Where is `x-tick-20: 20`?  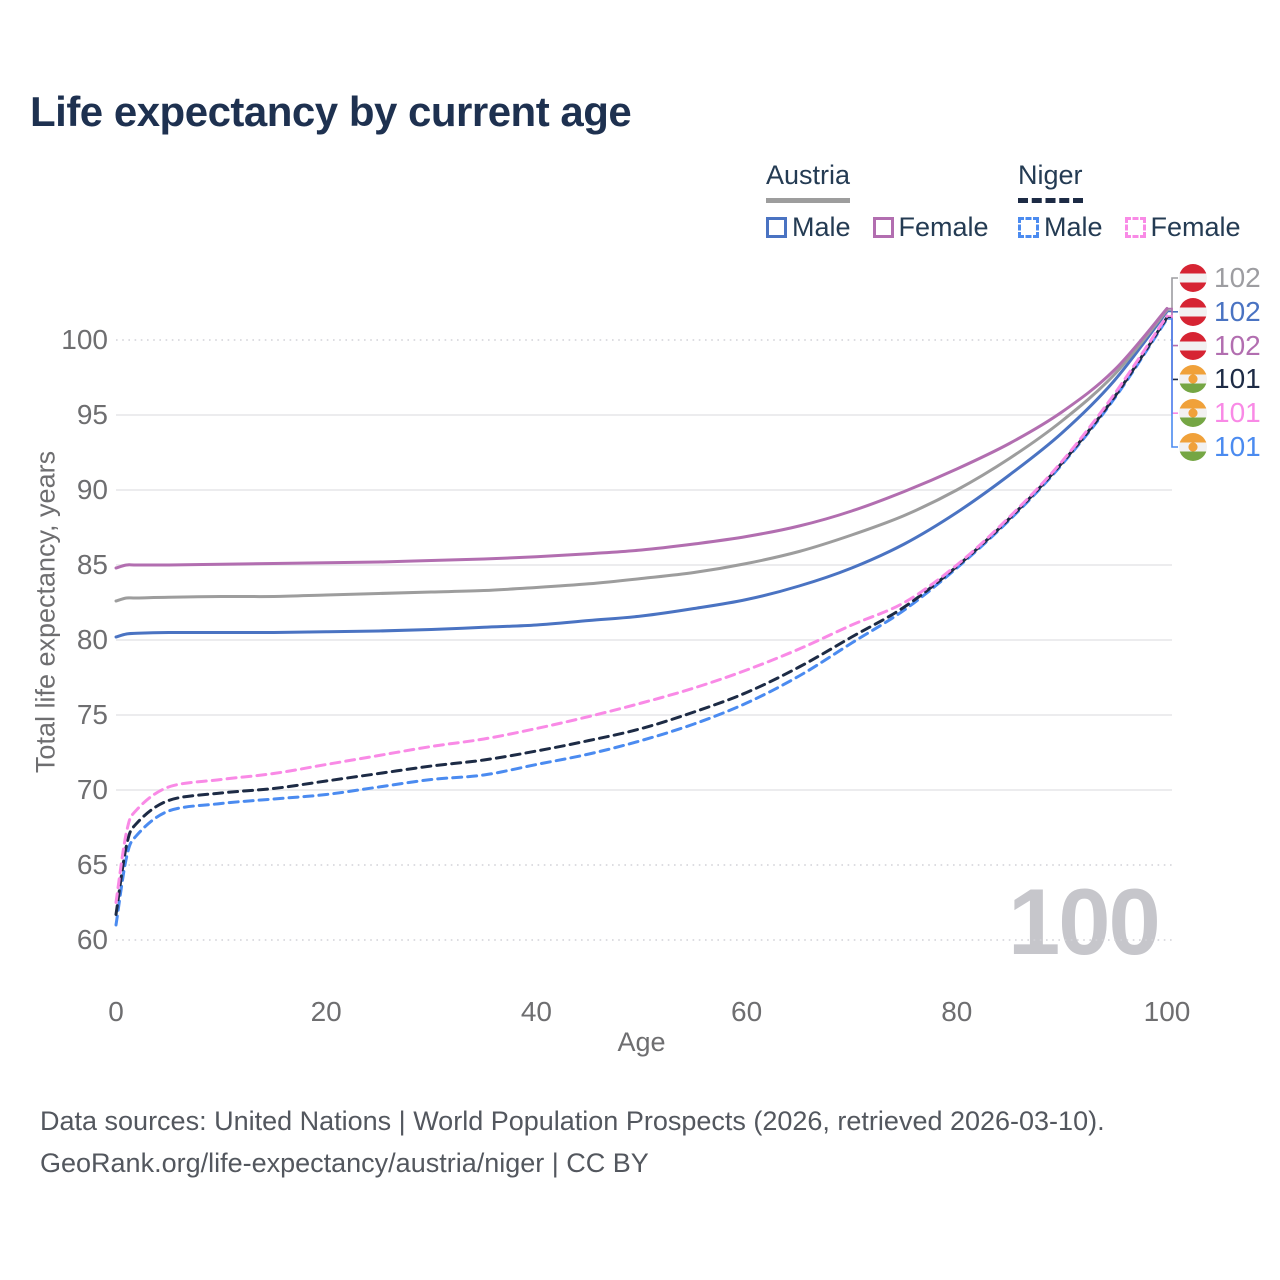
x-tick-20: 20 is located at coordinates (326, 1011).